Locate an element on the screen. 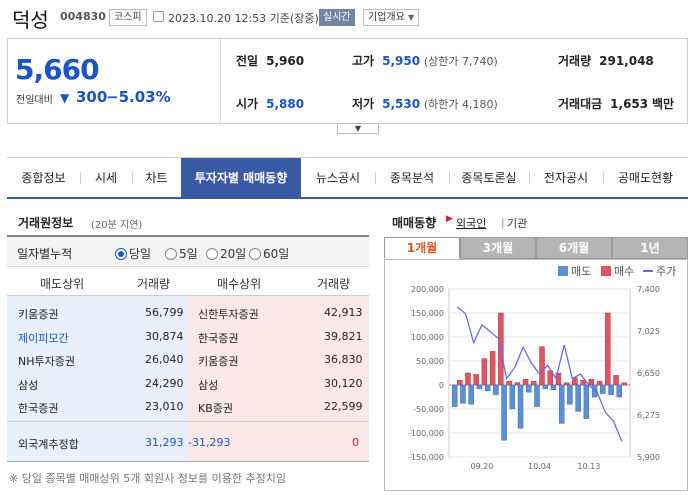  foreign-buy: 0 is located at coordinates (355, 442).